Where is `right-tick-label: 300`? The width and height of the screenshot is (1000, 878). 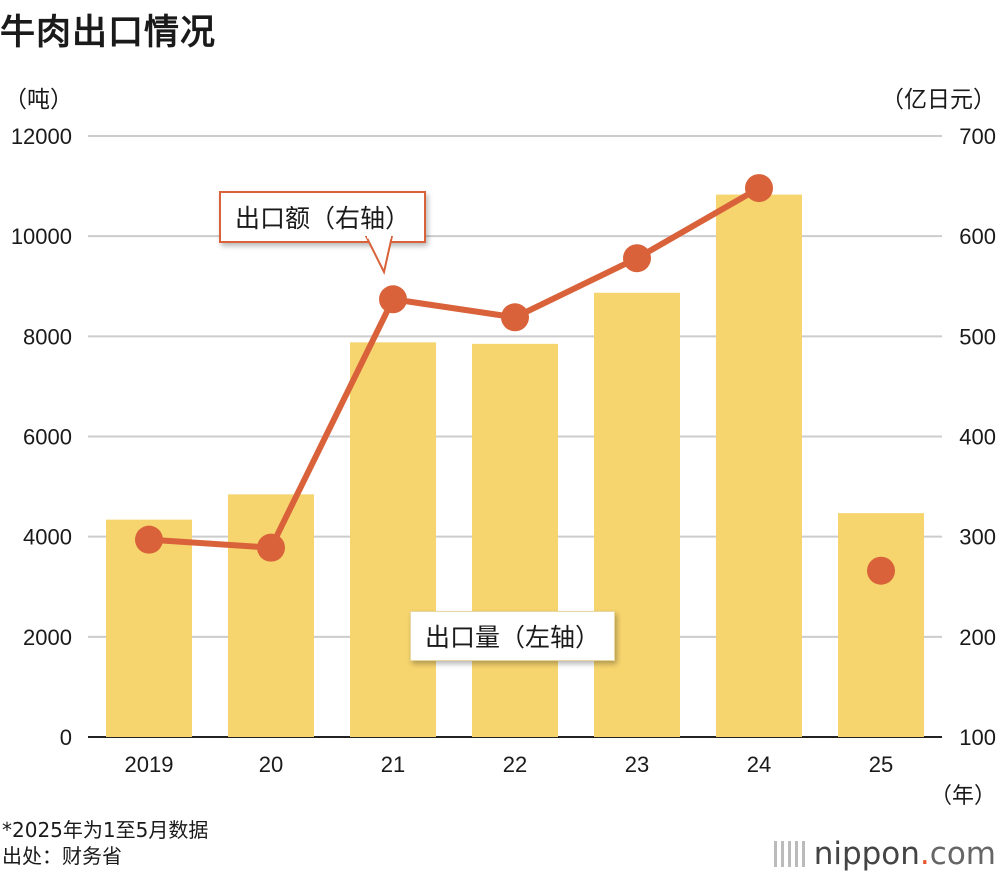
right-tick-label: 300 is located at coordinates (977, 537).